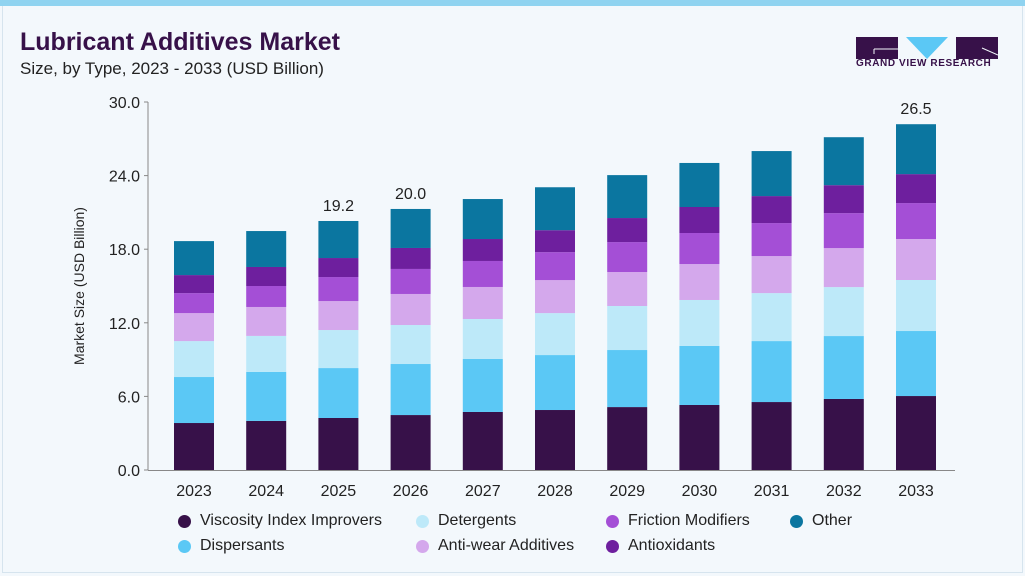 The image size is (1025, 576). I want to click on legend-label: Other, so click(832, 520).